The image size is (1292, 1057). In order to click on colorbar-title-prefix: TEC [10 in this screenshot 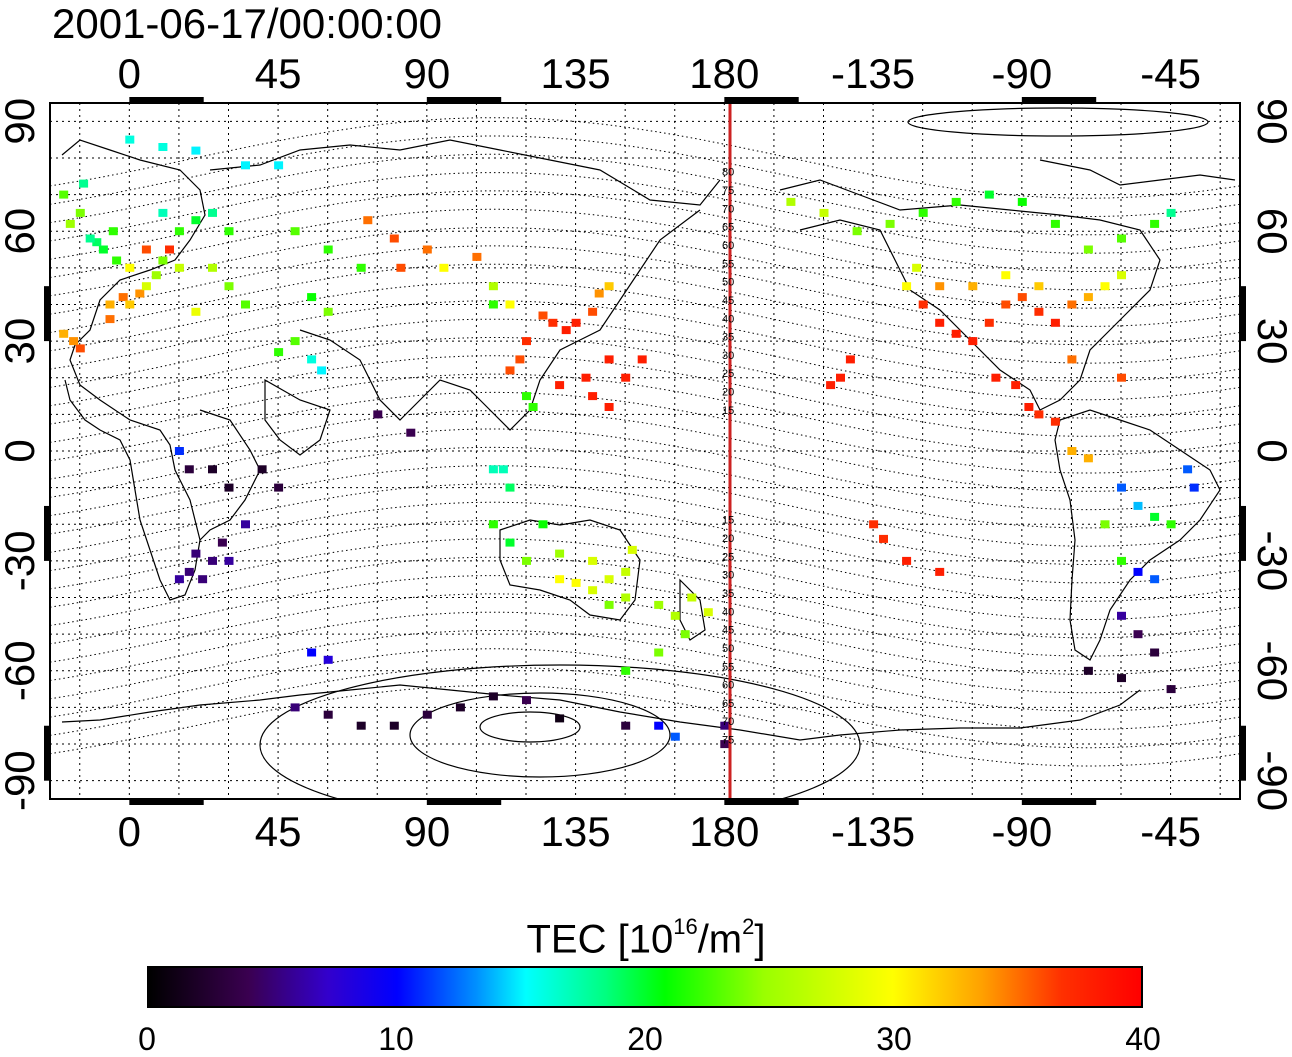, I will do `click(600, 939)`.